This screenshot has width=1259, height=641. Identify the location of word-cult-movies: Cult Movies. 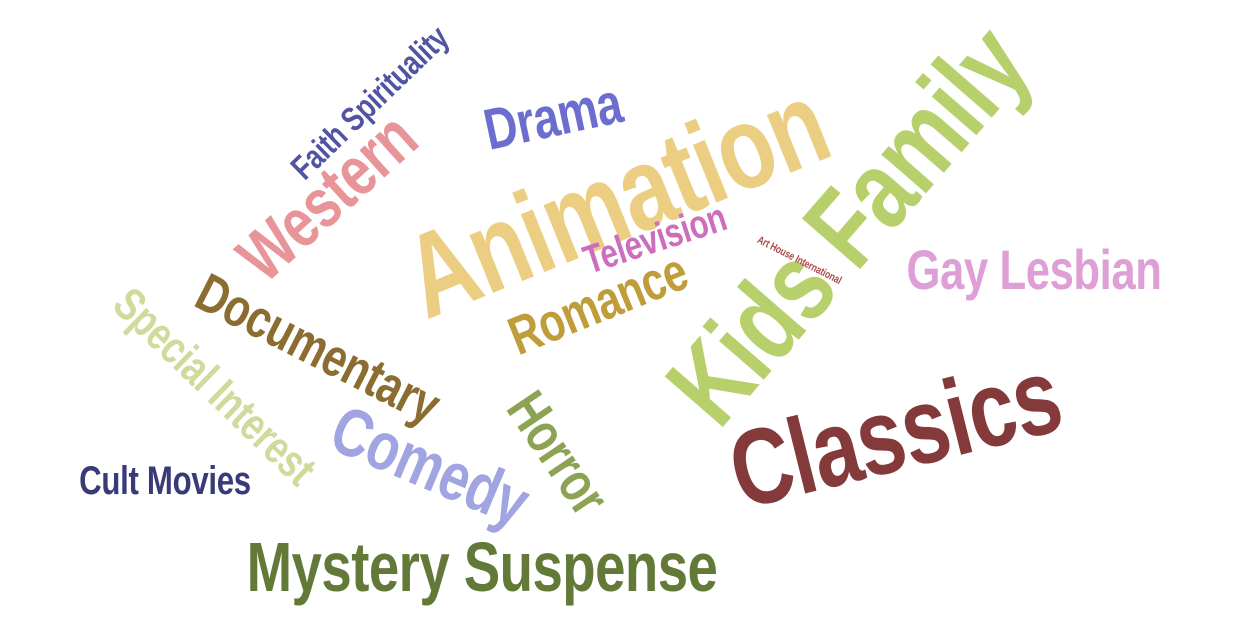
(165, 481).